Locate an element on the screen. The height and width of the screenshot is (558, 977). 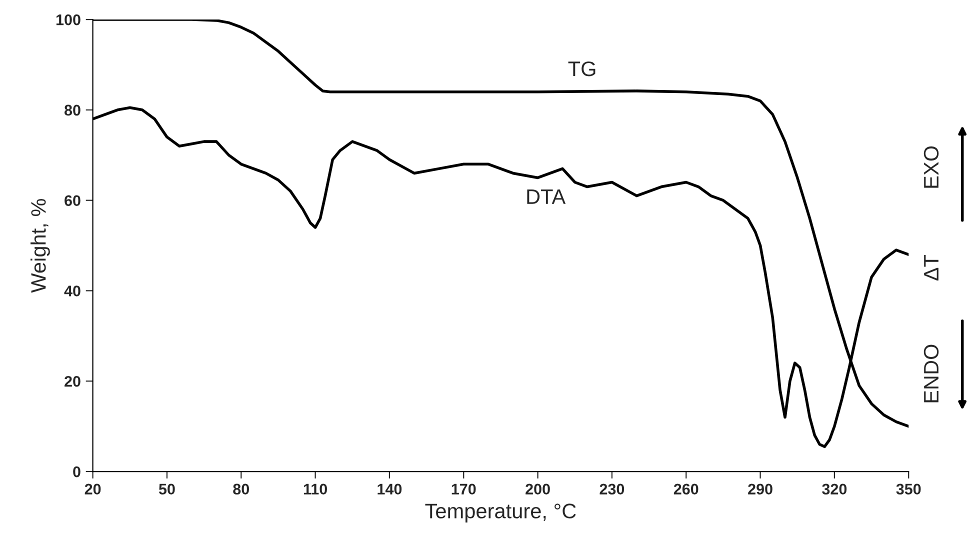
y-axis-title: Weight, % is located at coordinates (40, 245).